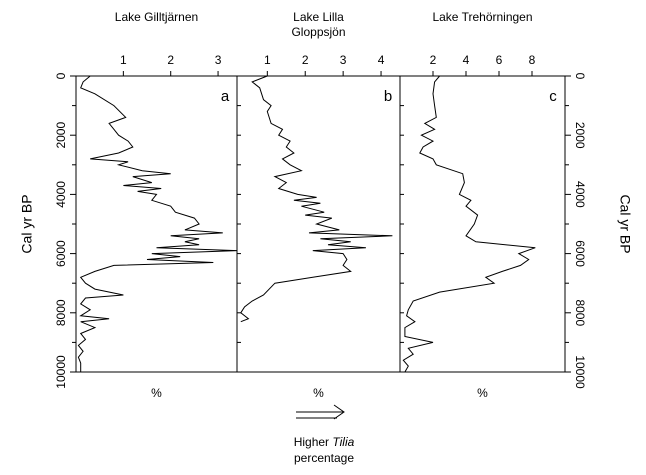  I want to click on x-tick-label: 8, so click(532, 60).